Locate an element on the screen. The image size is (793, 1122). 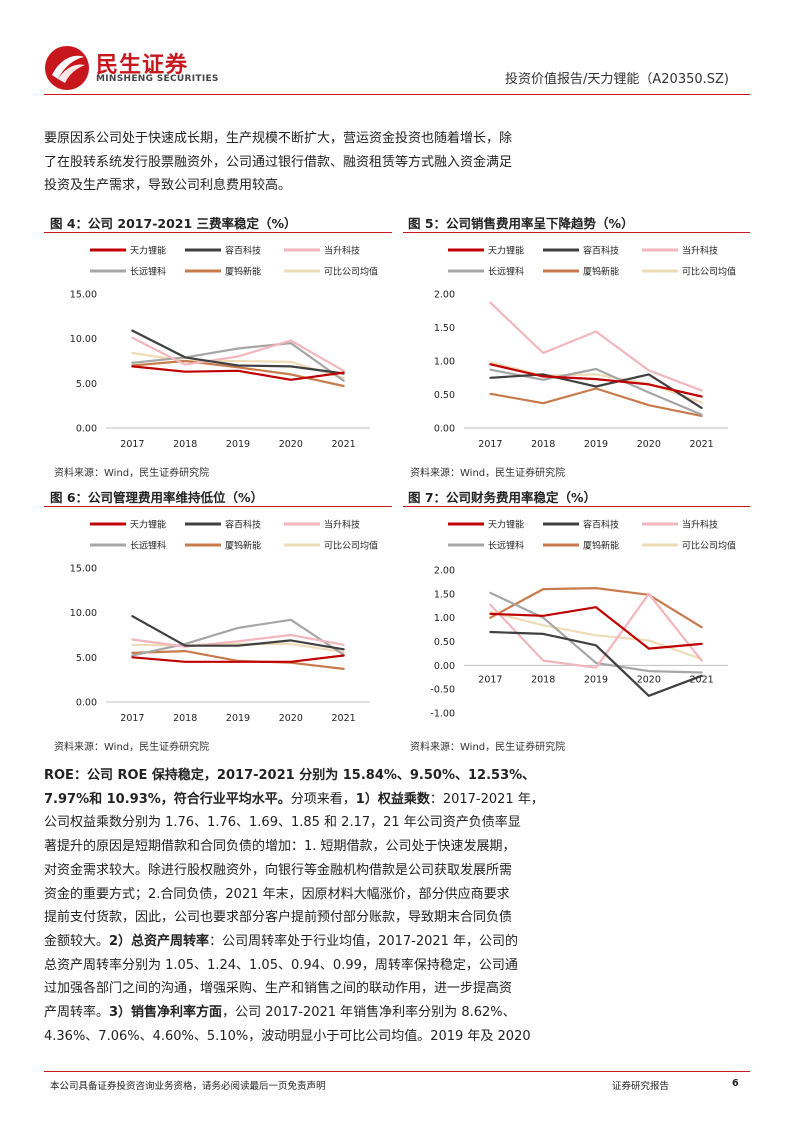
roe-line: 过加强各部门之间的沟通，增强采购、生产和销售之间的联动作用，进一步提高资 is located at coordinates (397, 989).